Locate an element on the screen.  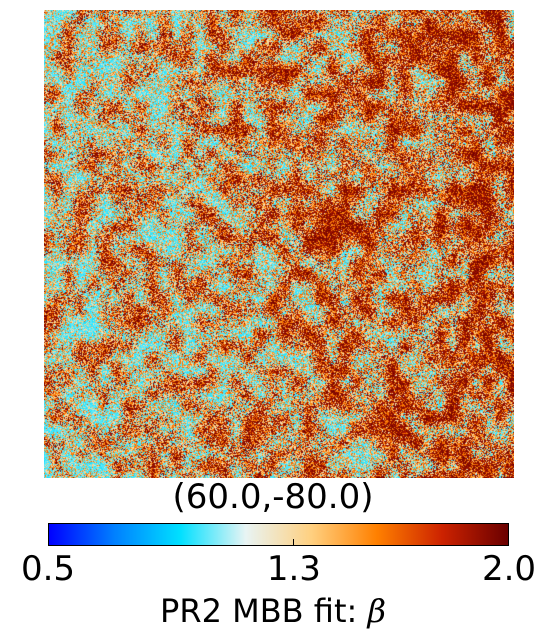
colorbar-axis-label: PR2 MBB fit: β is located at coordinates (273, 611).